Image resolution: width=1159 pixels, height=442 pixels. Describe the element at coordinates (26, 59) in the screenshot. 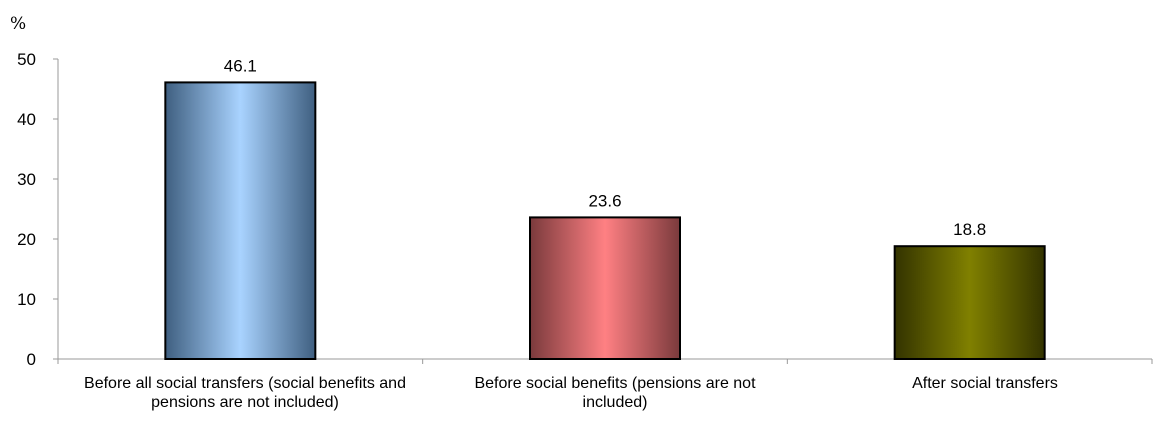

I see `y-tick-label: 50` at that location.